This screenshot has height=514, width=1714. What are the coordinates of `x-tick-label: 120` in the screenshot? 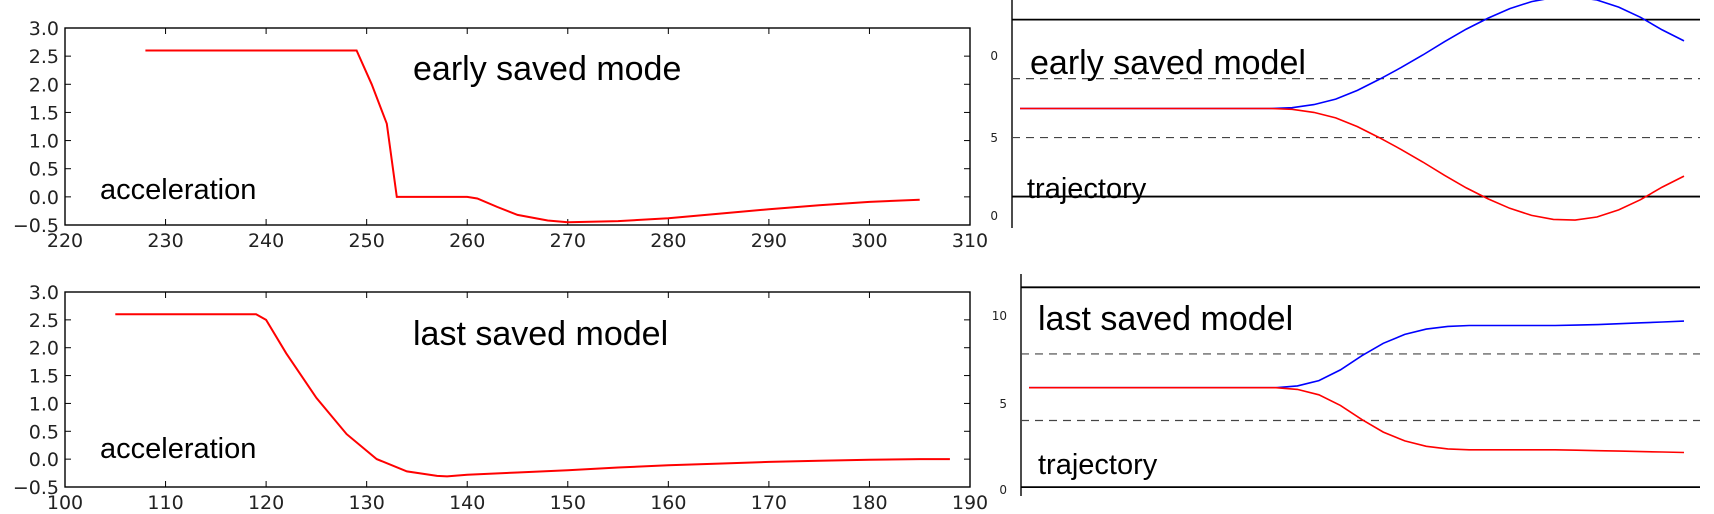 It's located at (266, 503).